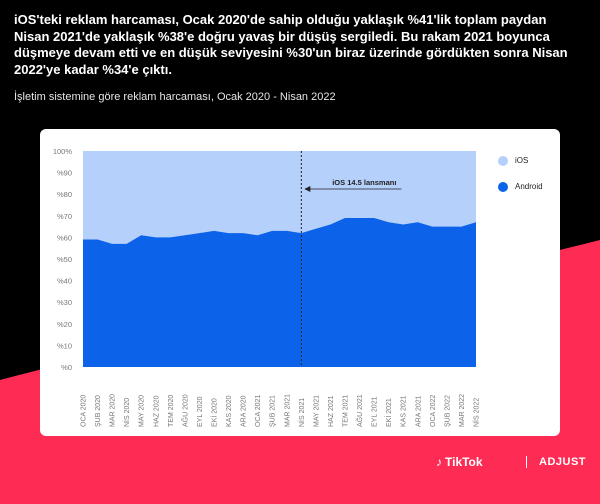 This screenshot has height=504, width=600. What do you see at coordinates (464, 462) in the screenshot?
I see `tiktok-wordmark: TikTok` at bounding box center [464, 462].